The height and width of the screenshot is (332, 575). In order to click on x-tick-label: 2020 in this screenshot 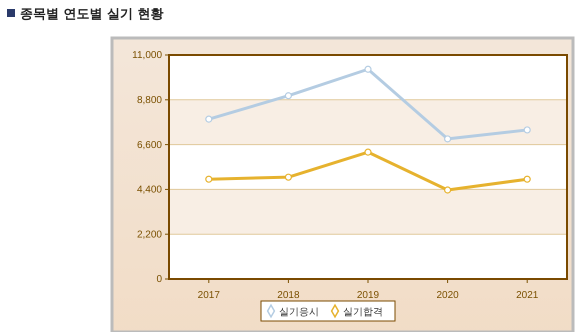, I will do `click(448, 295)`.